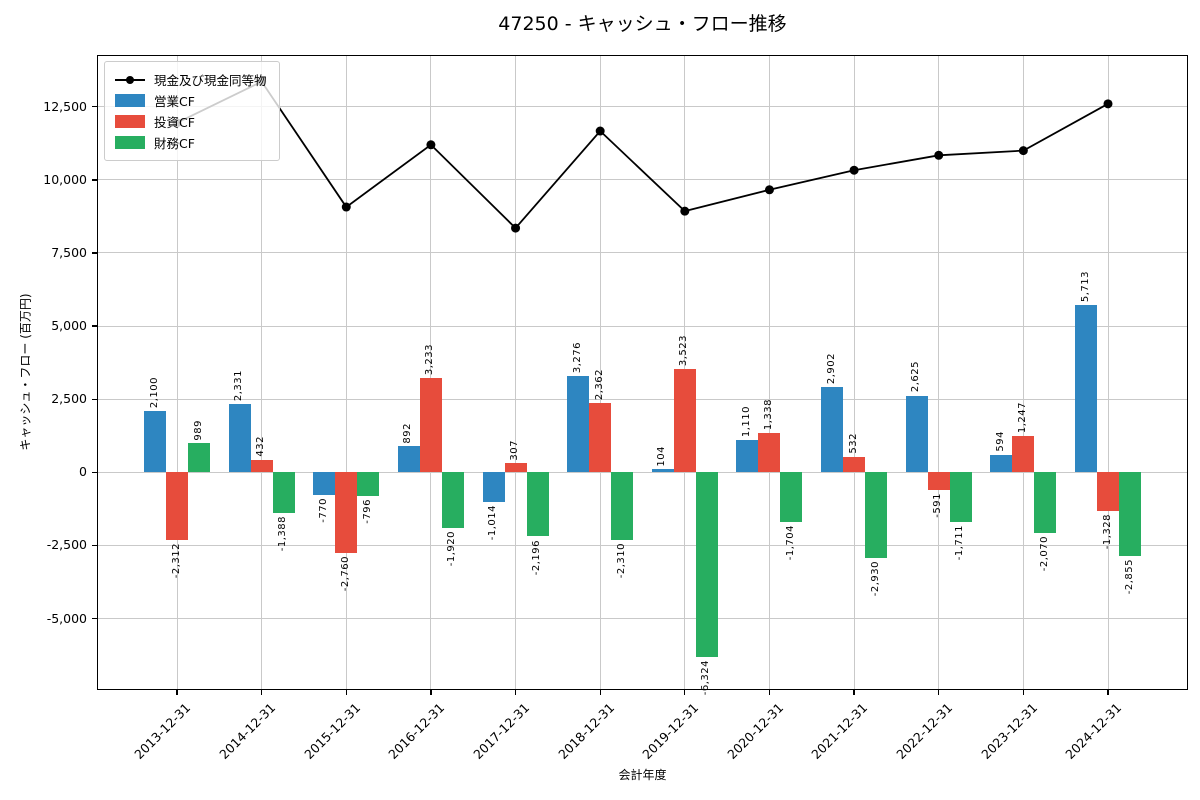 The image size is (1200, 800). I want to click on bar-value-label: -6,324, so click(706, 678).